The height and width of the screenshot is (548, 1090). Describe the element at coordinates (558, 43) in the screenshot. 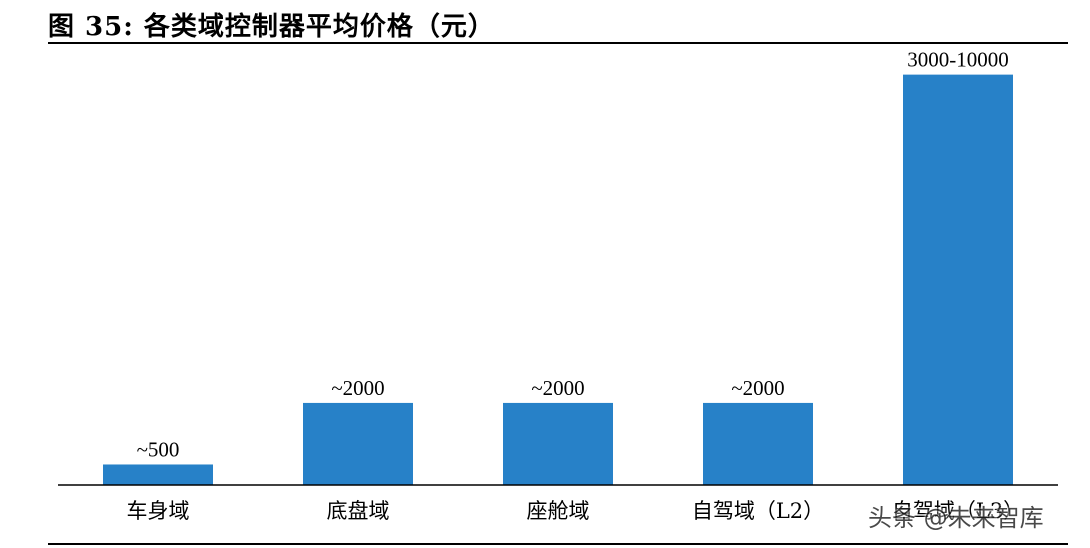

I see `title-rule` at that location.